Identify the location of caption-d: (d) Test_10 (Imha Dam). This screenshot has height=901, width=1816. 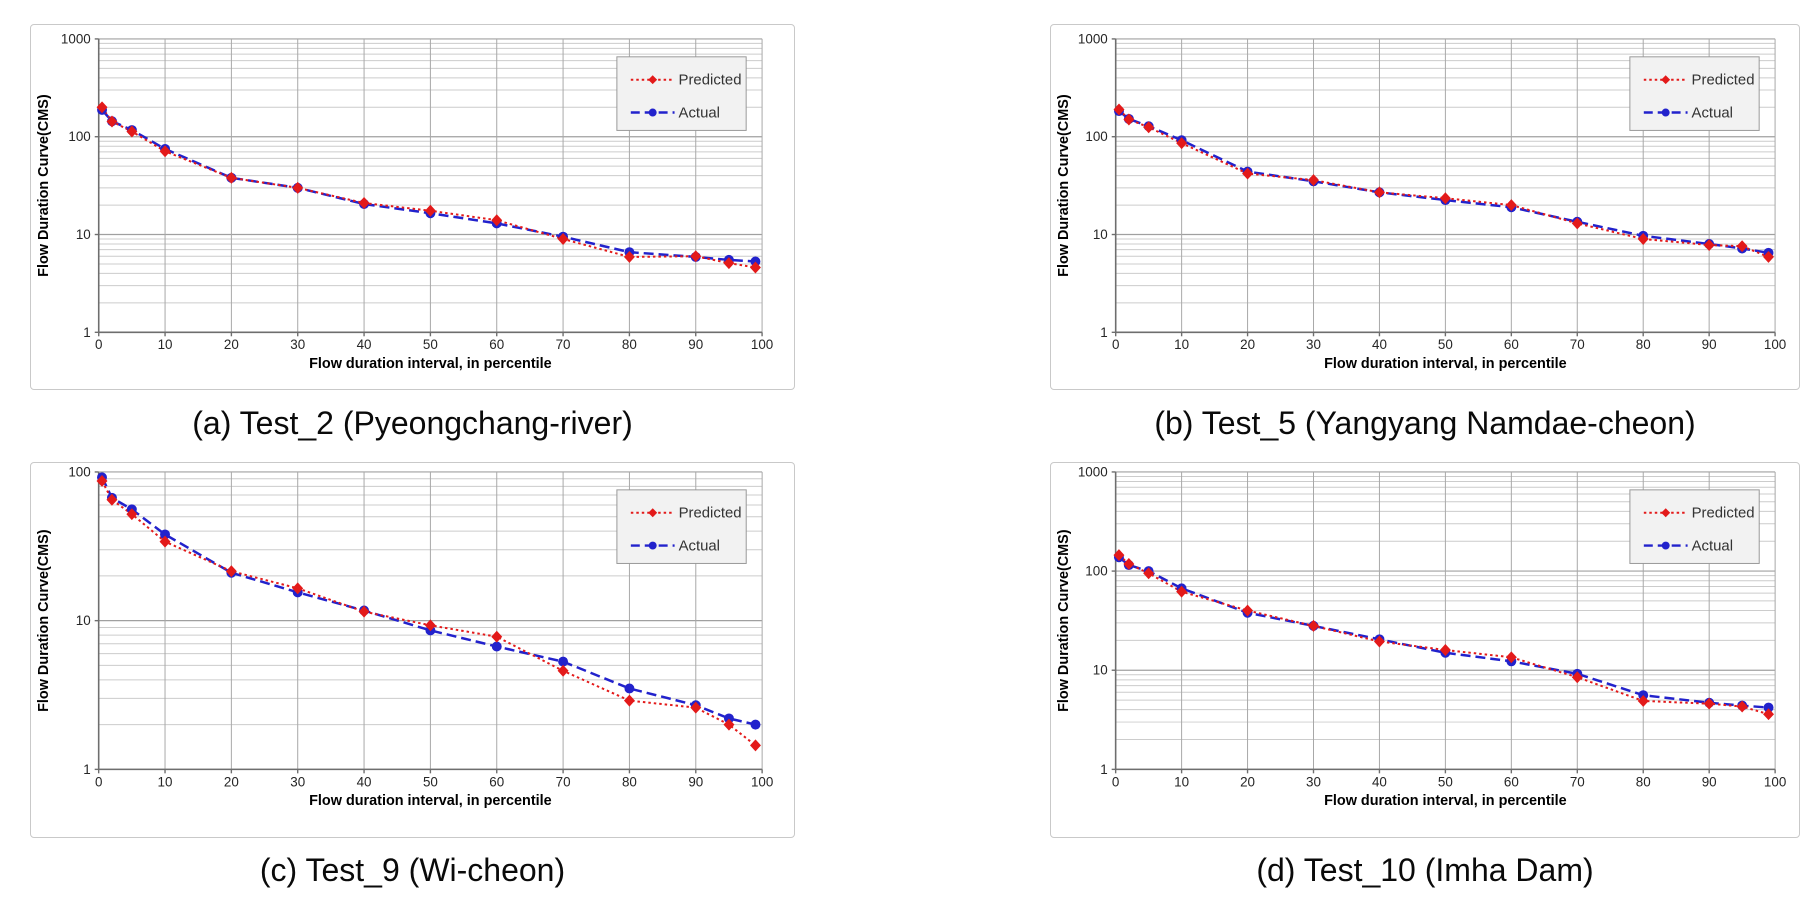
(1425, 870).